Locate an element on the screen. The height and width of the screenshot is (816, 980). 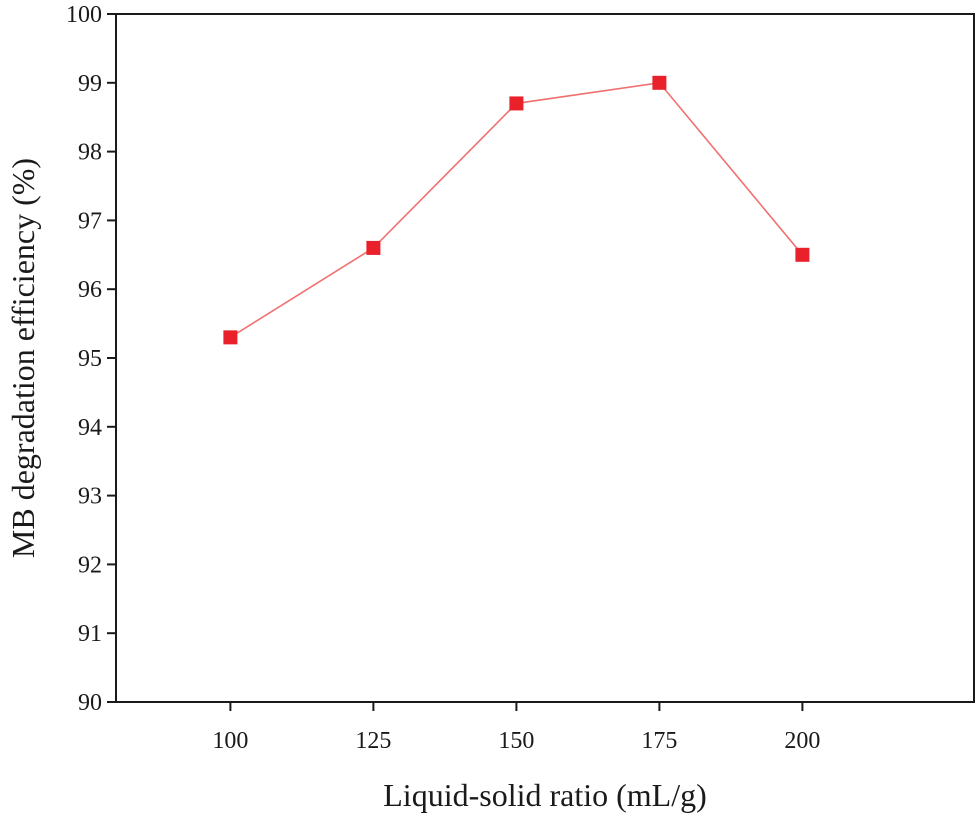
y-tick-label: 93 is located at coordinates (90, 497).